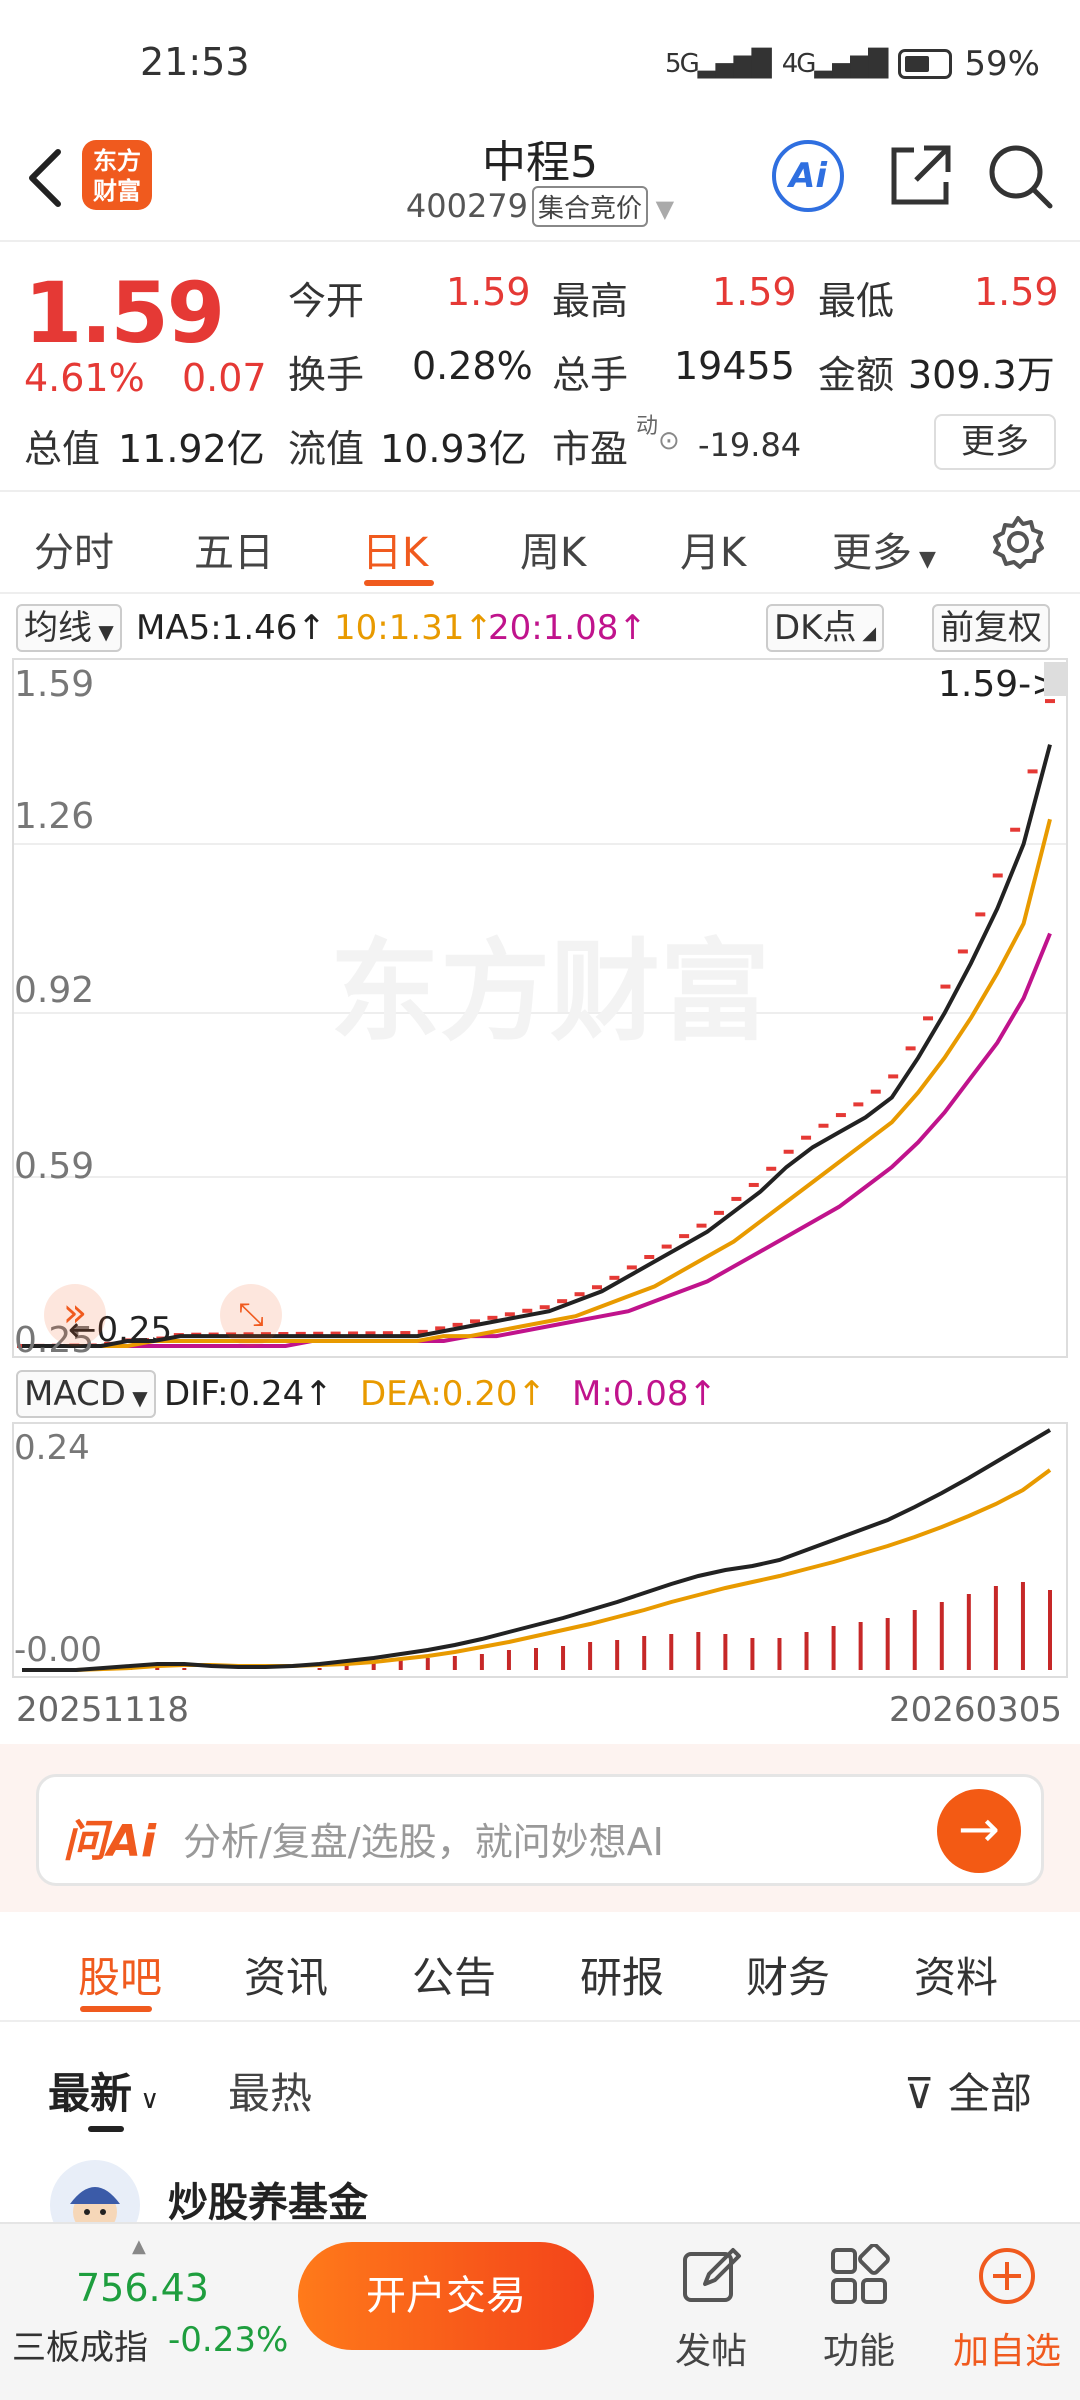 This screenshot has height=2400, width=1080. I want to click on period-tabs: 分时 五日 日K 周K 月K 更多 ▼, so click(540, 544).